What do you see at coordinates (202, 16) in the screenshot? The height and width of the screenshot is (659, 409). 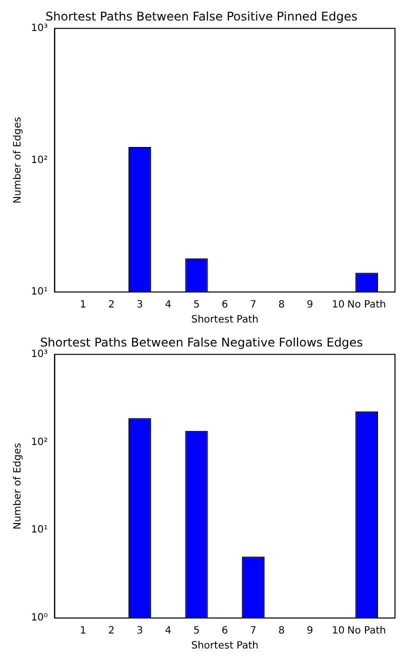 I see `chart-title: Shortest Paths Between False Positive Pinned Edges` at bounding box center [202, 16].